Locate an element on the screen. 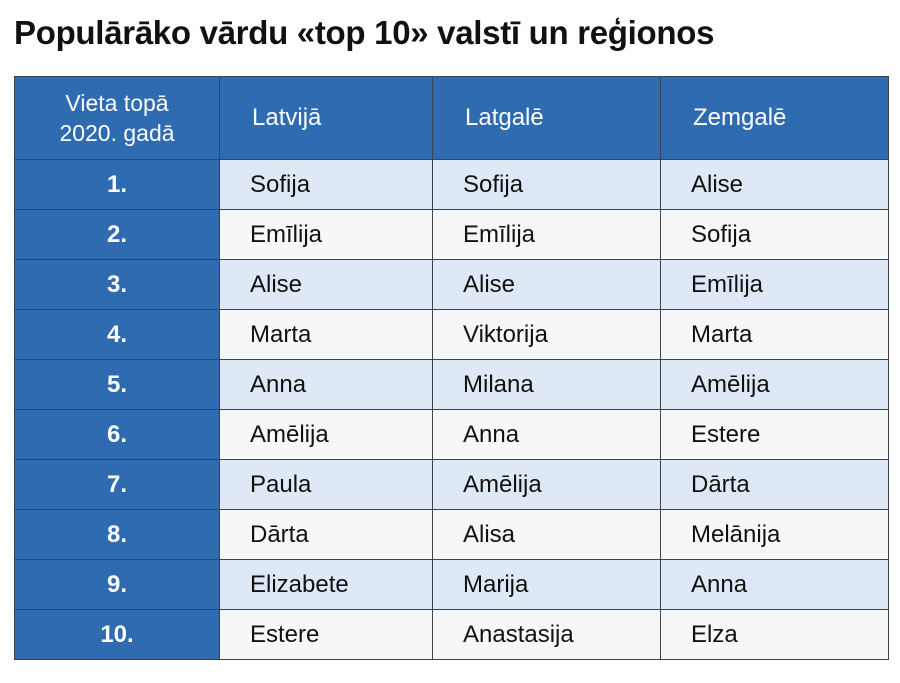  latgale-cell: Emīlija is located at coordinates (546, 234).